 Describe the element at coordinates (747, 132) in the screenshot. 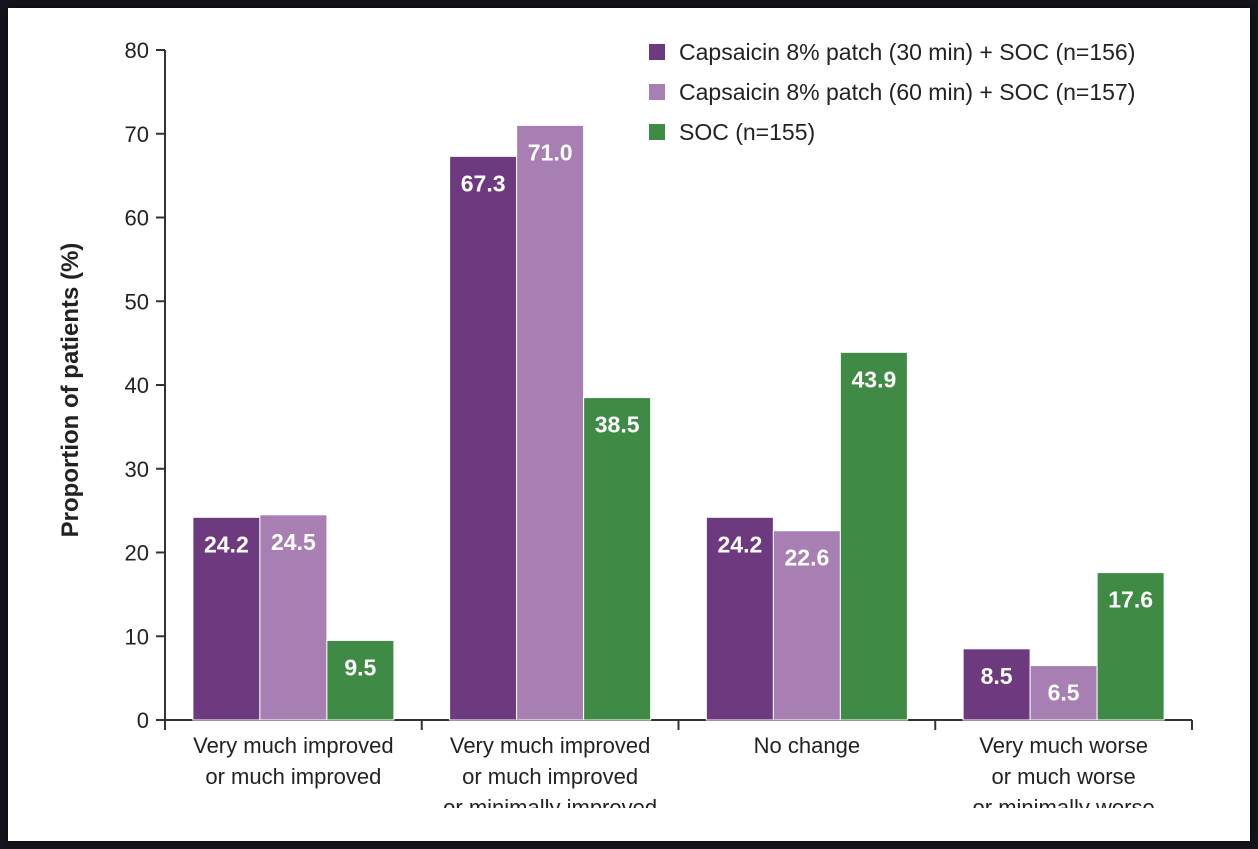

I see `legend-entry: SOC (n=155)` at that location.